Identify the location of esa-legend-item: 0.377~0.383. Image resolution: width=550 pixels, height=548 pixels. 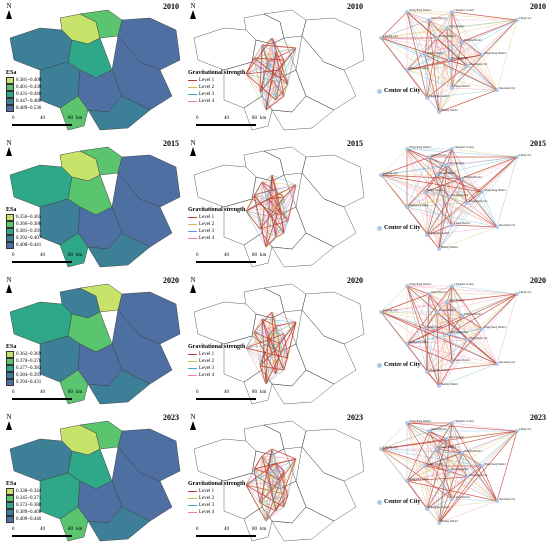
(23, 368).